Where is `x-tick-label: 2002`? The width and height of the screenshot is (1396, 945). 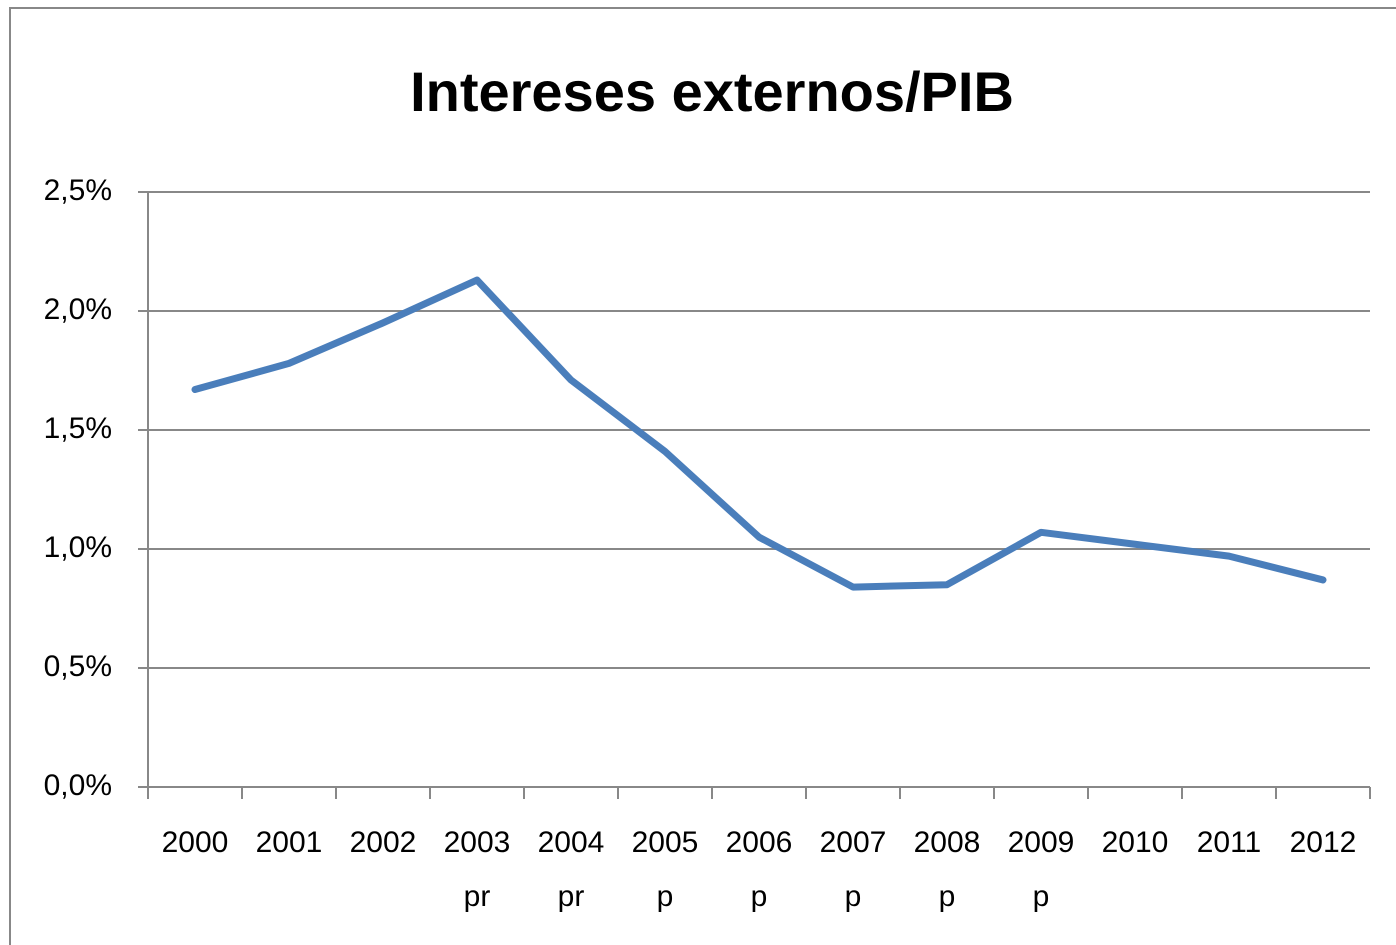
x-tick-label: 2002 is located at coordinates (383, 842).